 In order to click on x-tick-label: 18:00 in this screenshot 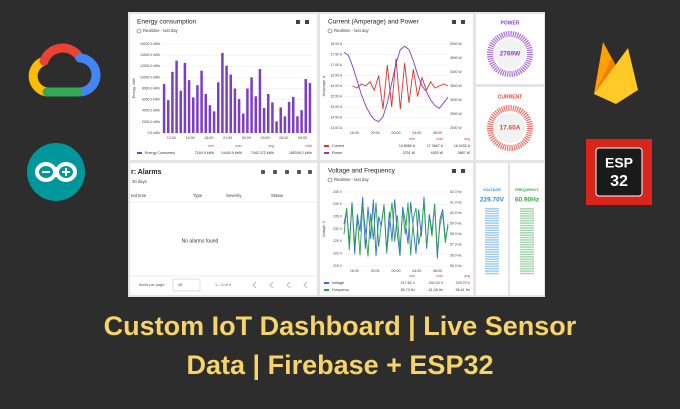, I will do `click(208, 138)`.